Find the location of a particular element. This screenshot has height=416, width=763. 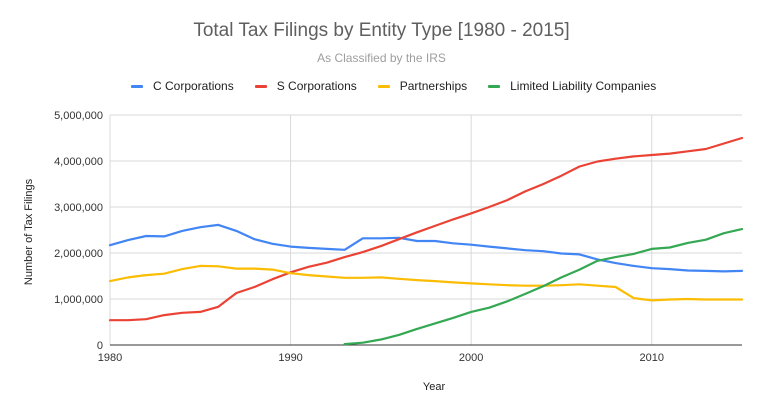

y-tick-label: 5,000,000 is located at coordinates (78, 116).